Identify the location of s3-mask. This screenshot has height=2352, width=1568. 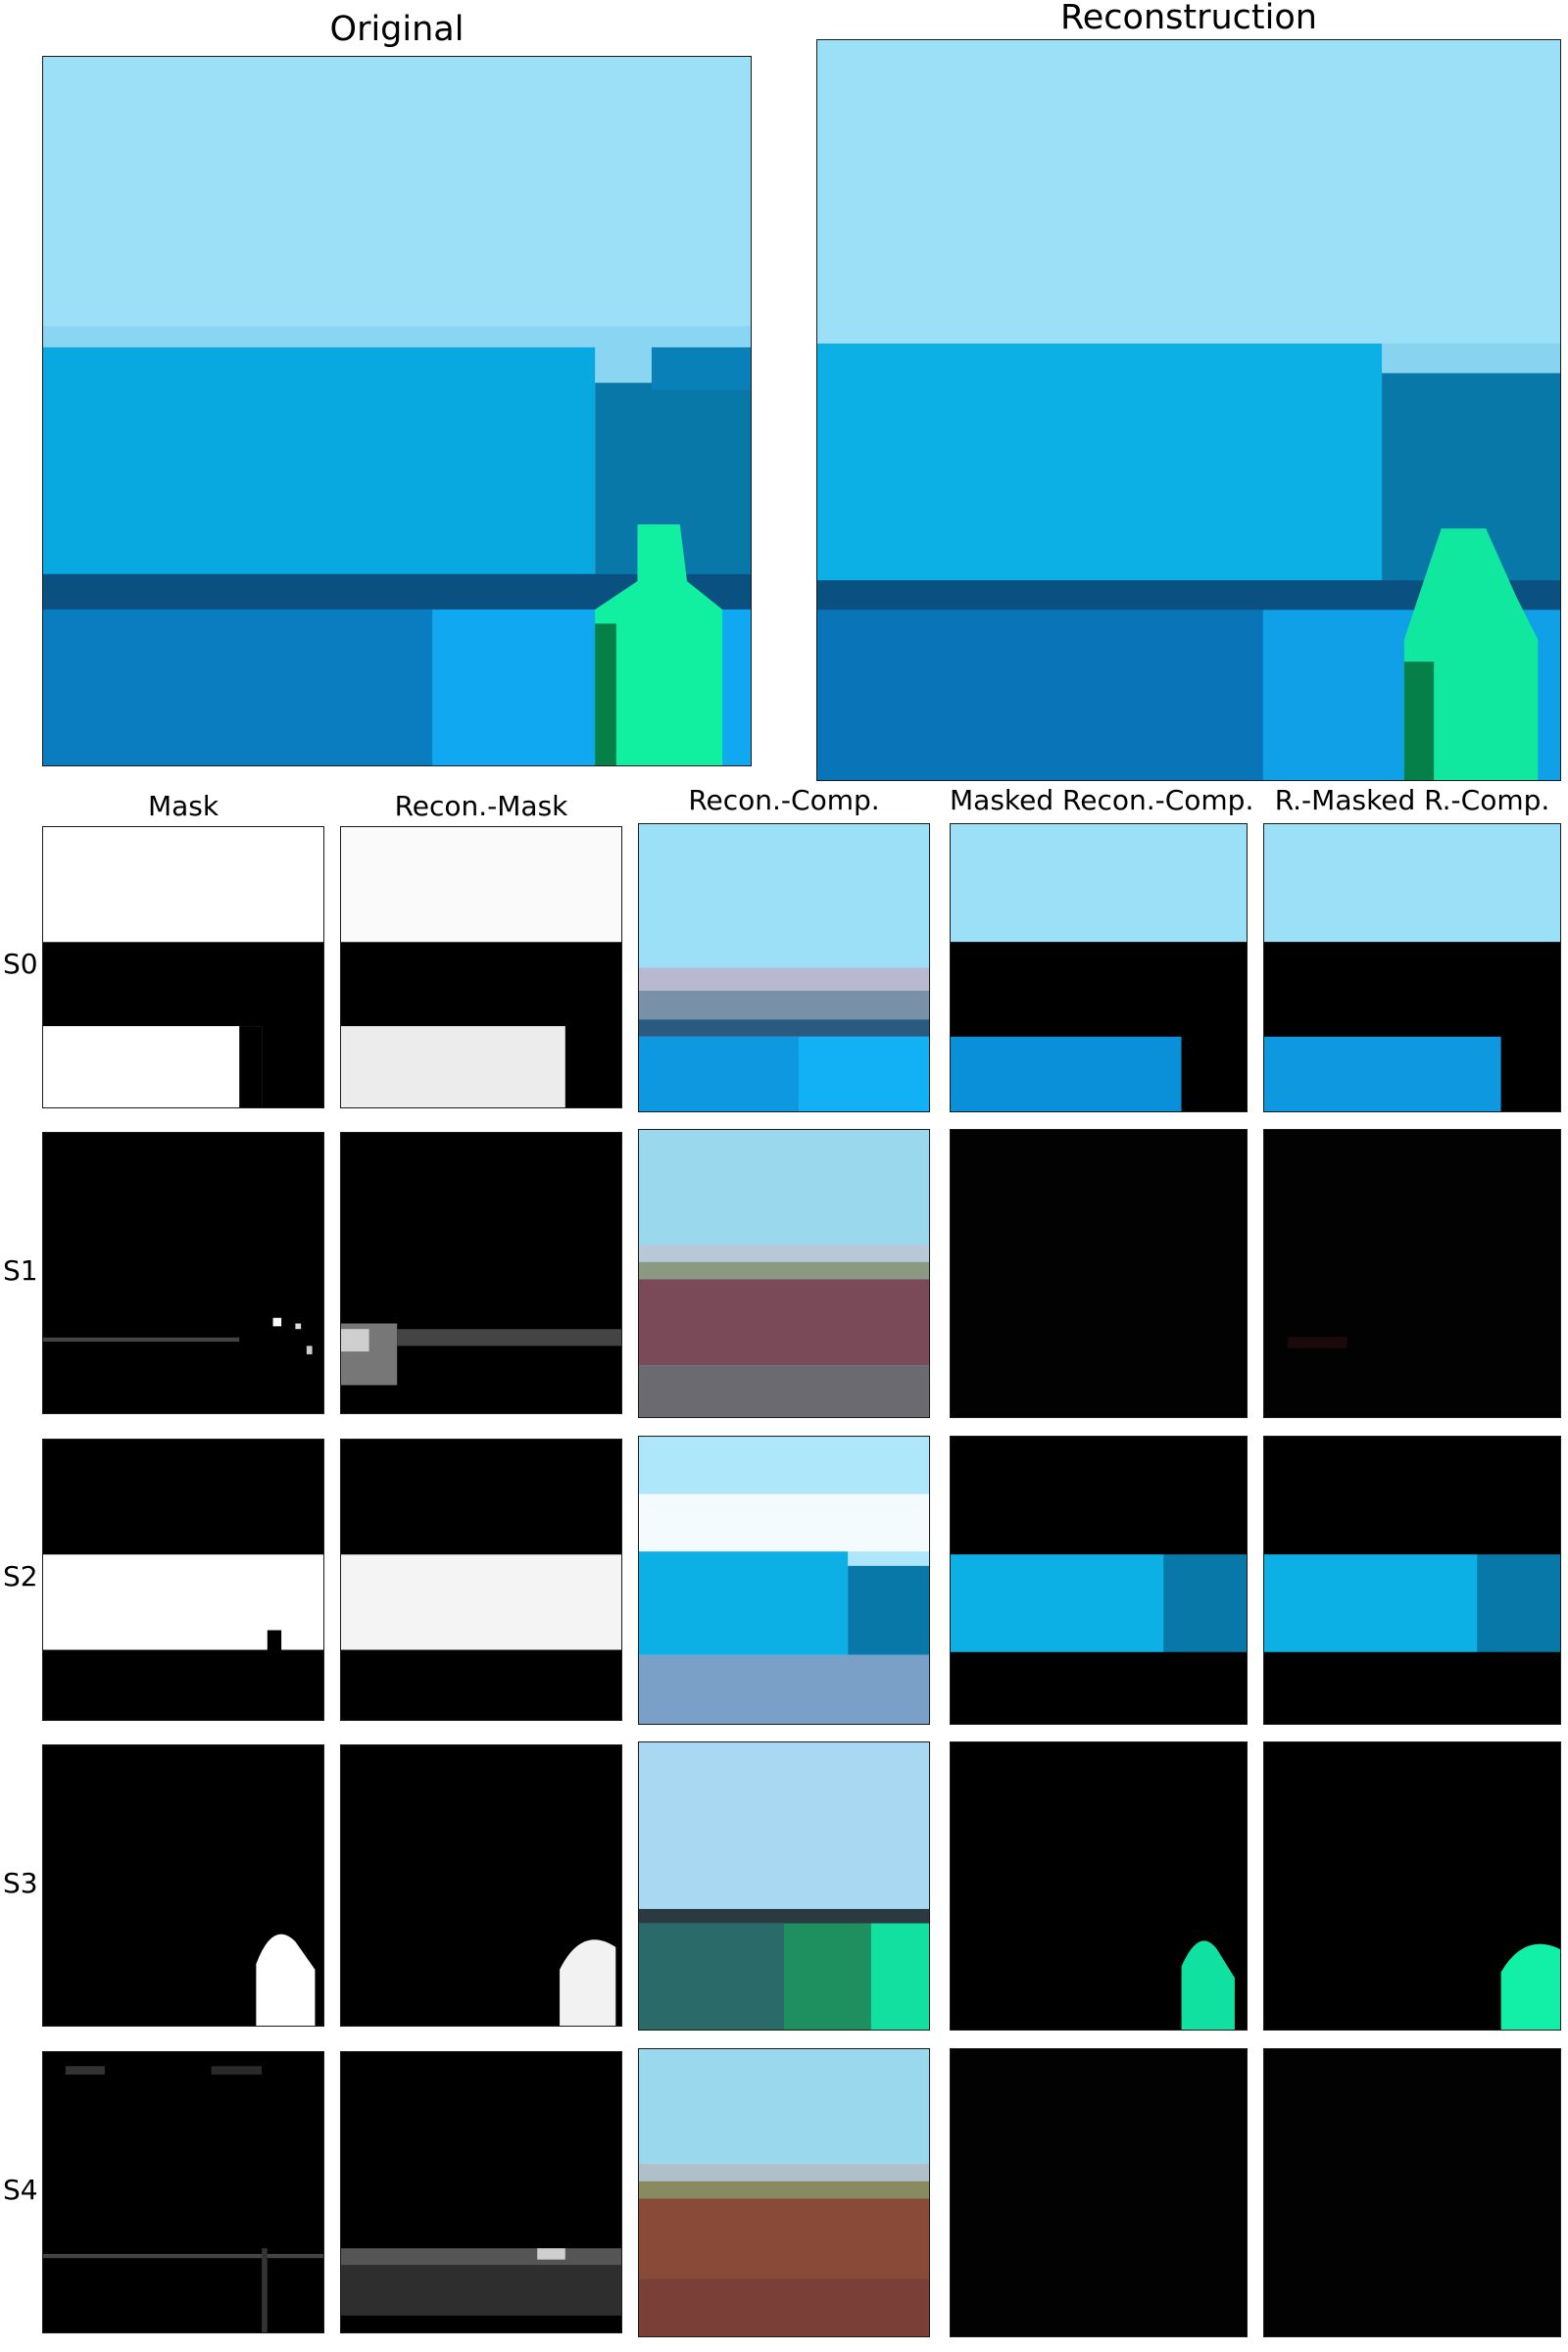
(183, 1885).